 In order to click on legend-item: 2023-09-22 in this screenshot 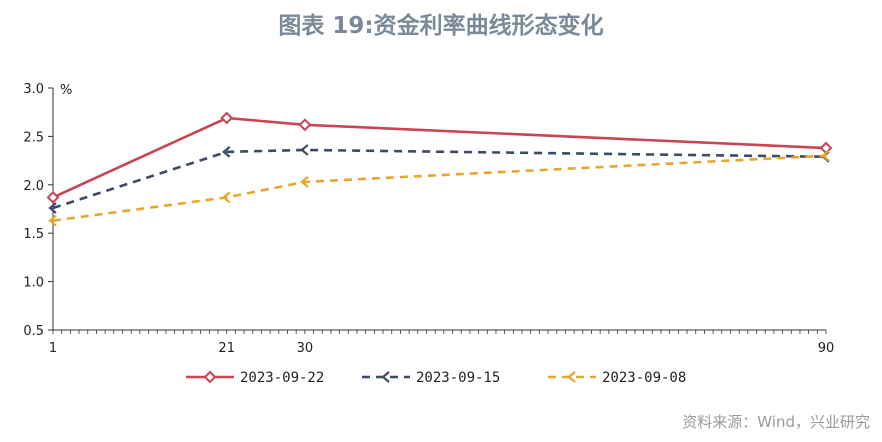, I will do `click(255, 378)`.